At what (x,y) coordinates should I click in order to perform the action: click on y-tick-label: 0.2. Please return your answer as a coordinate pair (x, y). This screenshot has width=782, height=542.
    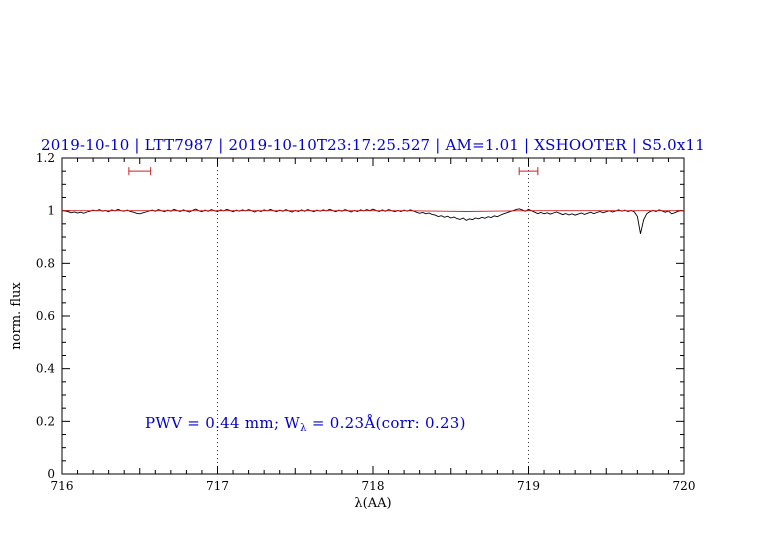
    Looking at the image, I should click on (45, 421).